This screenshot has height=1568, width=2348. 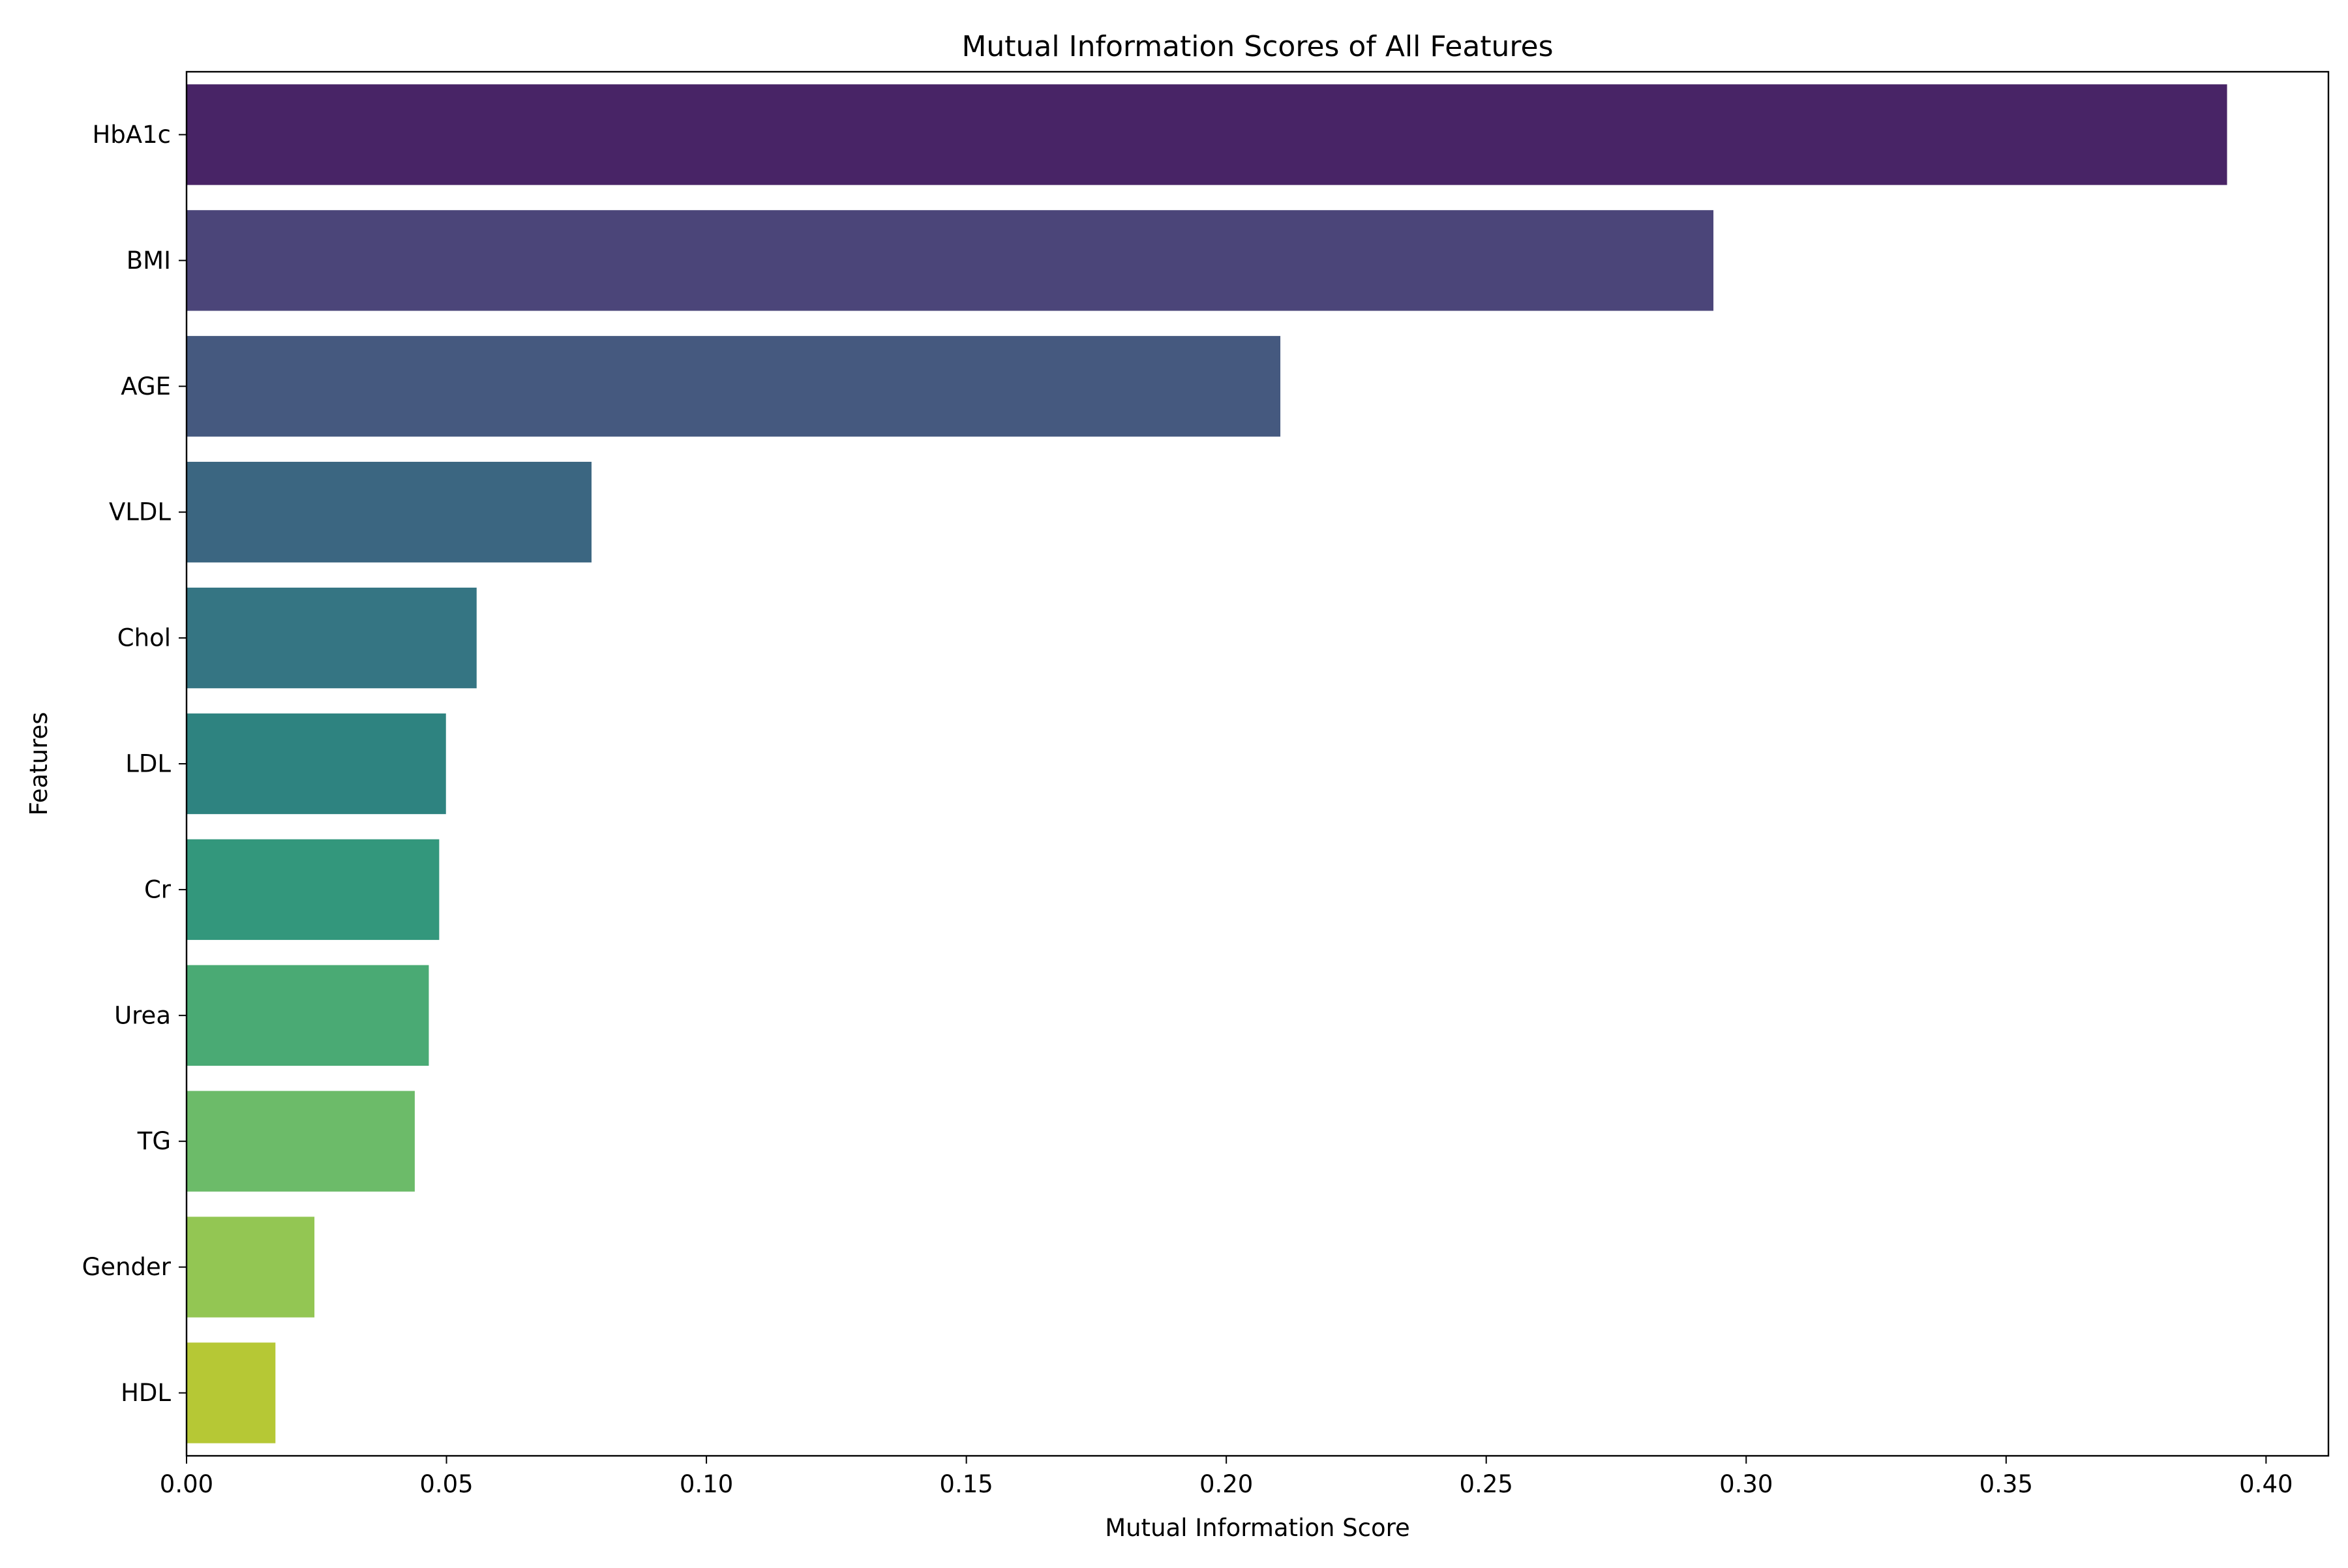 I want to click on bar-cr, so click(x=313, y=890).